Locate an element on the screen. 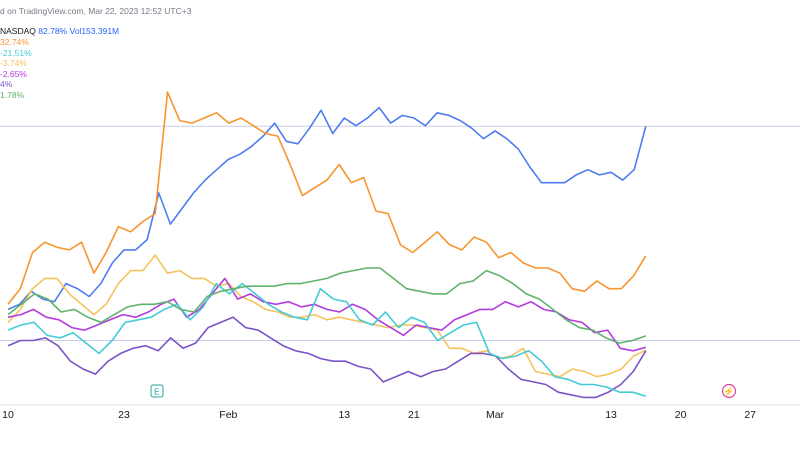  x-tick-label: 21 is located at coordinates (414, 415).